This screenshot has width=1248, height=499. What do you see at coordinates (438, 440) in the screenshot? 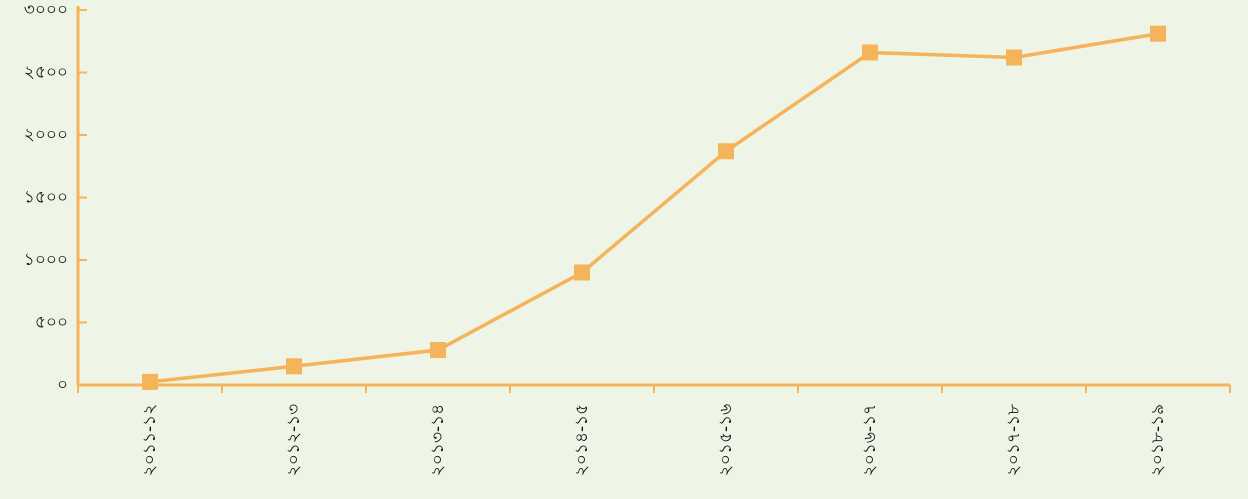
I see `x-tick-label: ২০১৩-১৪` at bounding box center [438, 440].